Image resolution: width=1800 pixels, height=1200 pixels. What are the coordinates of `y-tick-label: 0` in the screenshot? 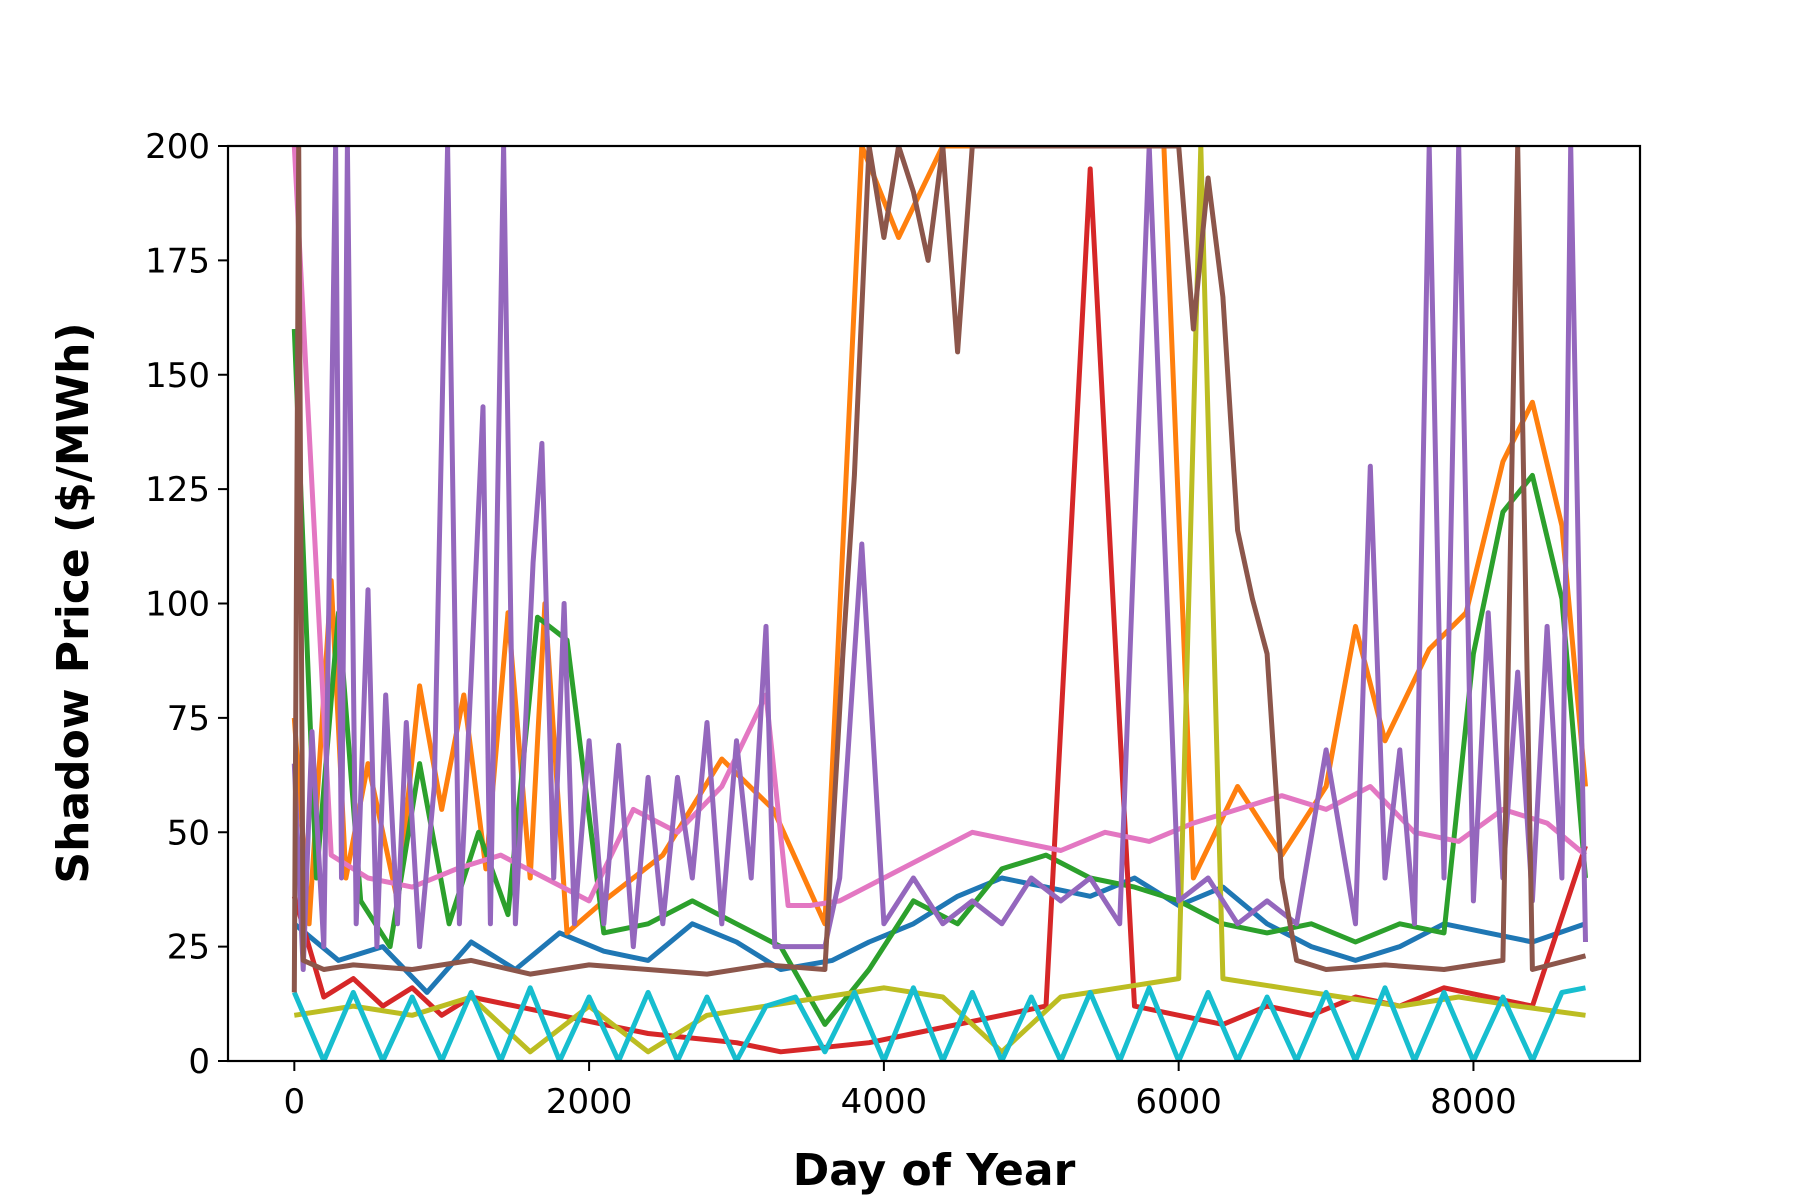 It's located at (199, 1062).